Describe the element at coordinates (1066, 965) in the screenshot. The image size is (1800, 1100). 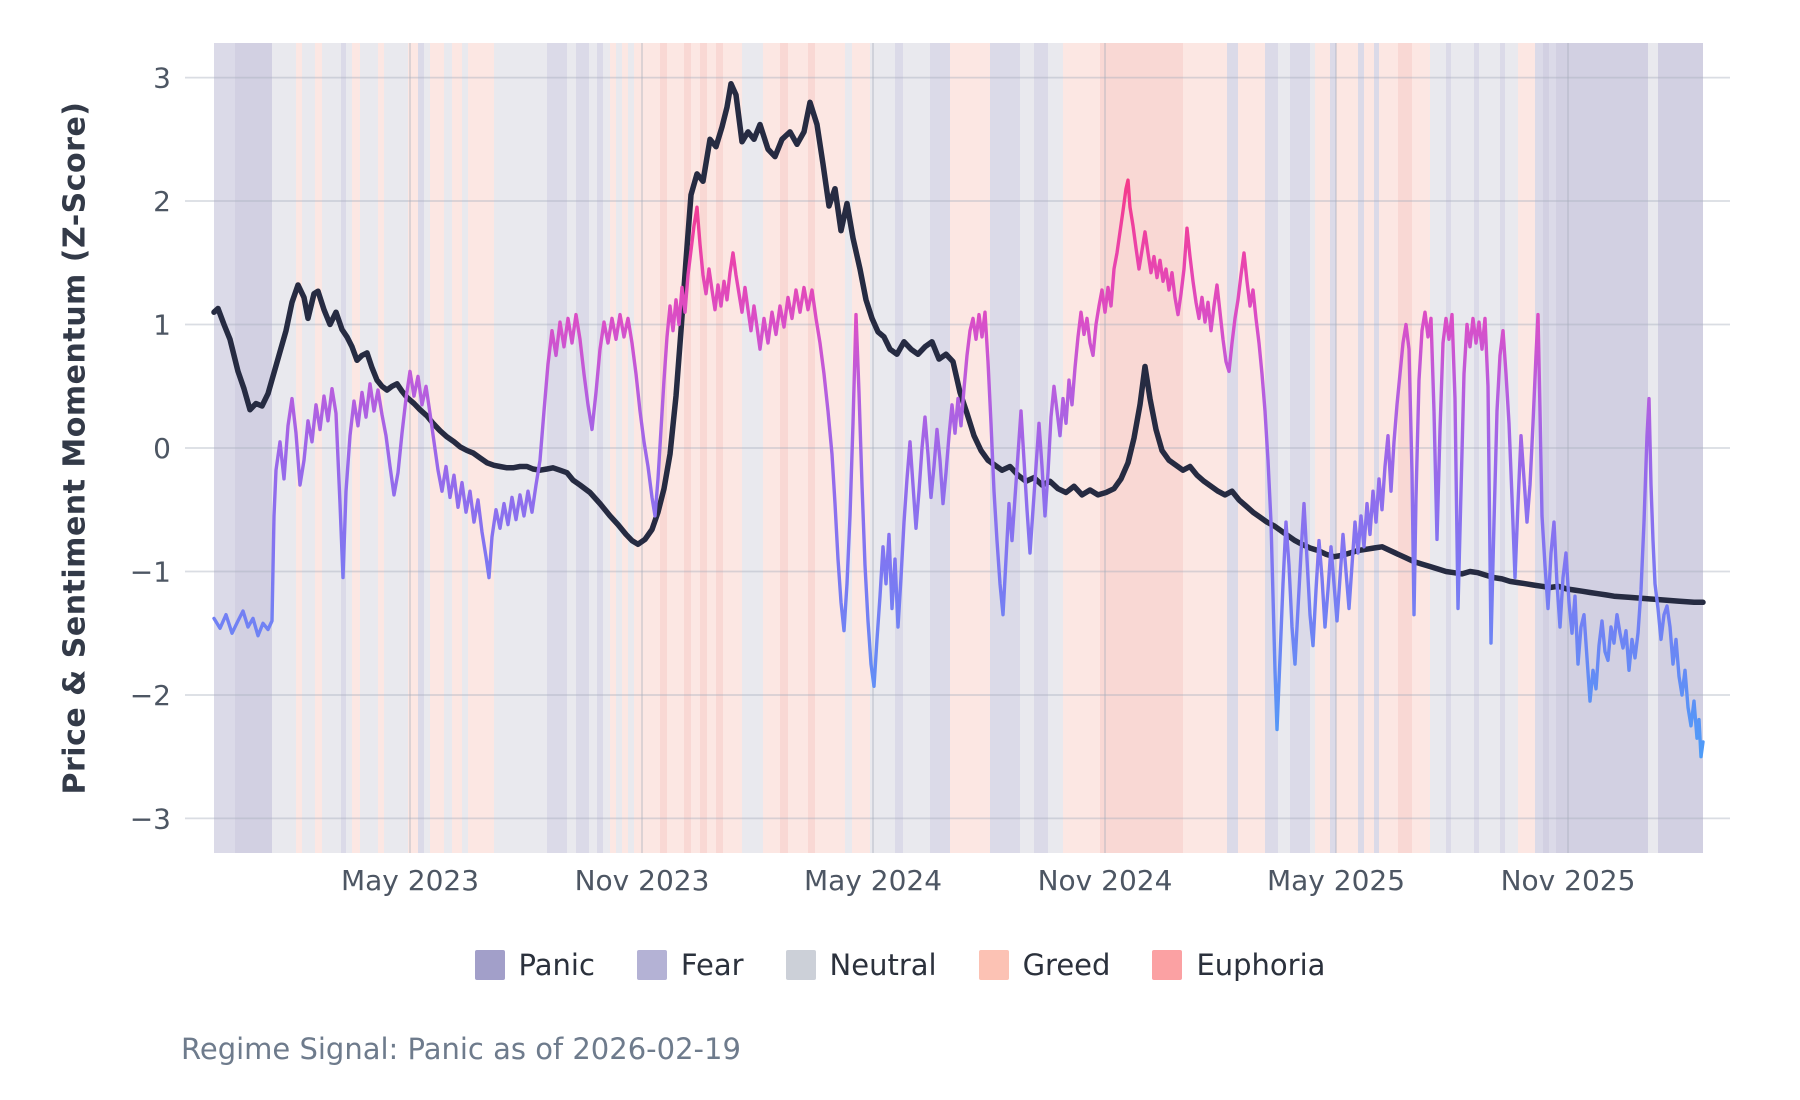
I see `legend-label: Greed` at that location.